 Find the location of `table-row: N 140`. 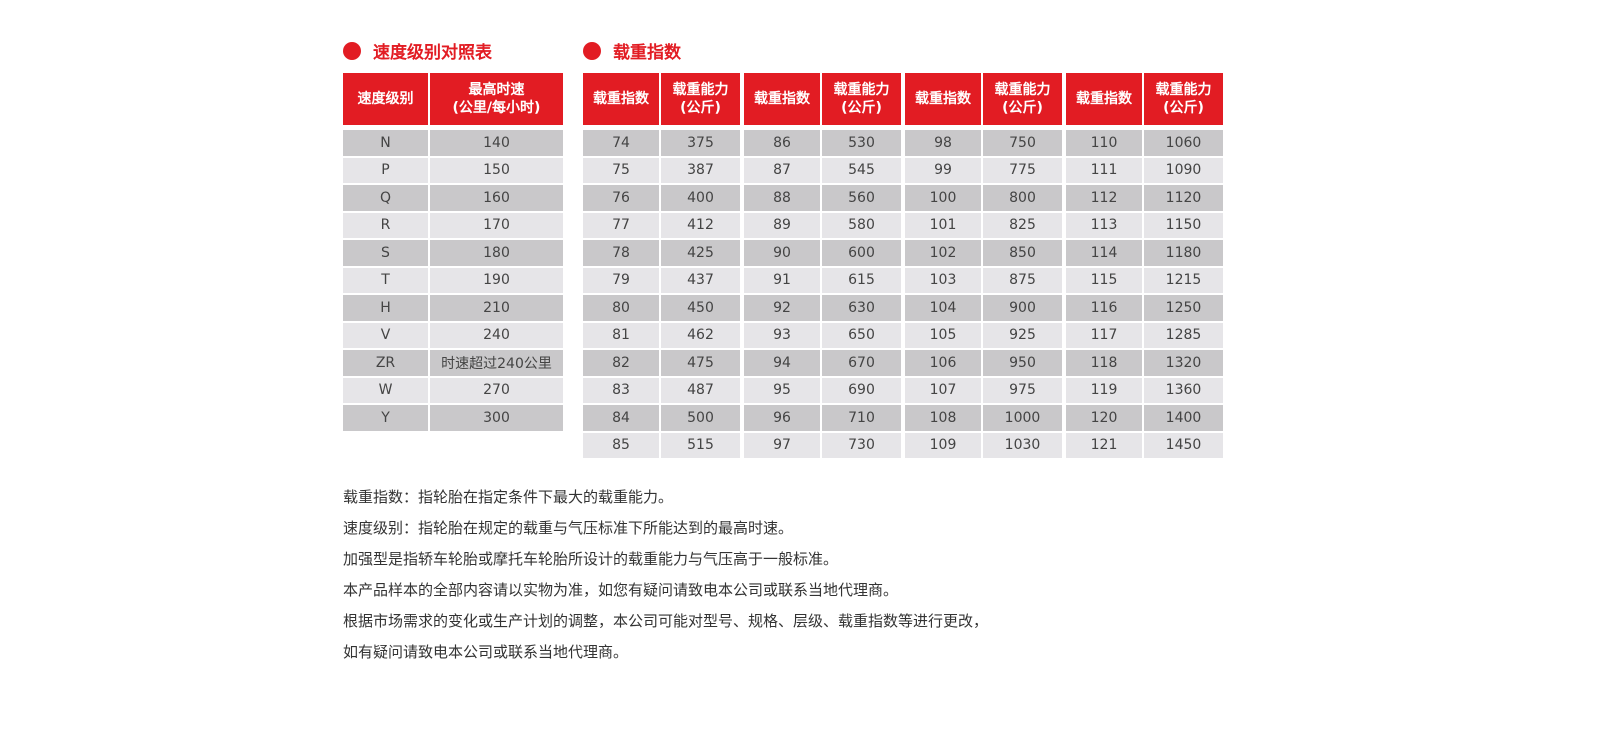

table-row: N 140 is located at coordinates (453, 143).